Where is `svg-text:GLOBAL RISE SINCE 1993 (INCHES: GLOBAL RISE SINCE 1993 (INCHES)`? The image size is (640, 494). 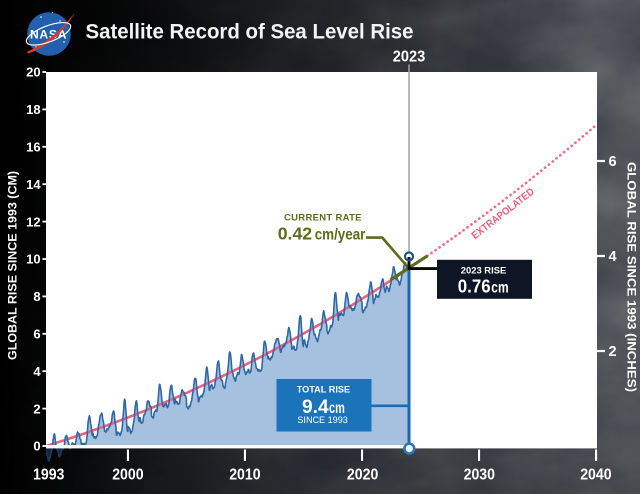
svg-text:GLOBAL RISE SINCE 1993 (INCHES: GLOBAL RISE SINCE 1993 (INCHES) is located at coordinates (632, 277).